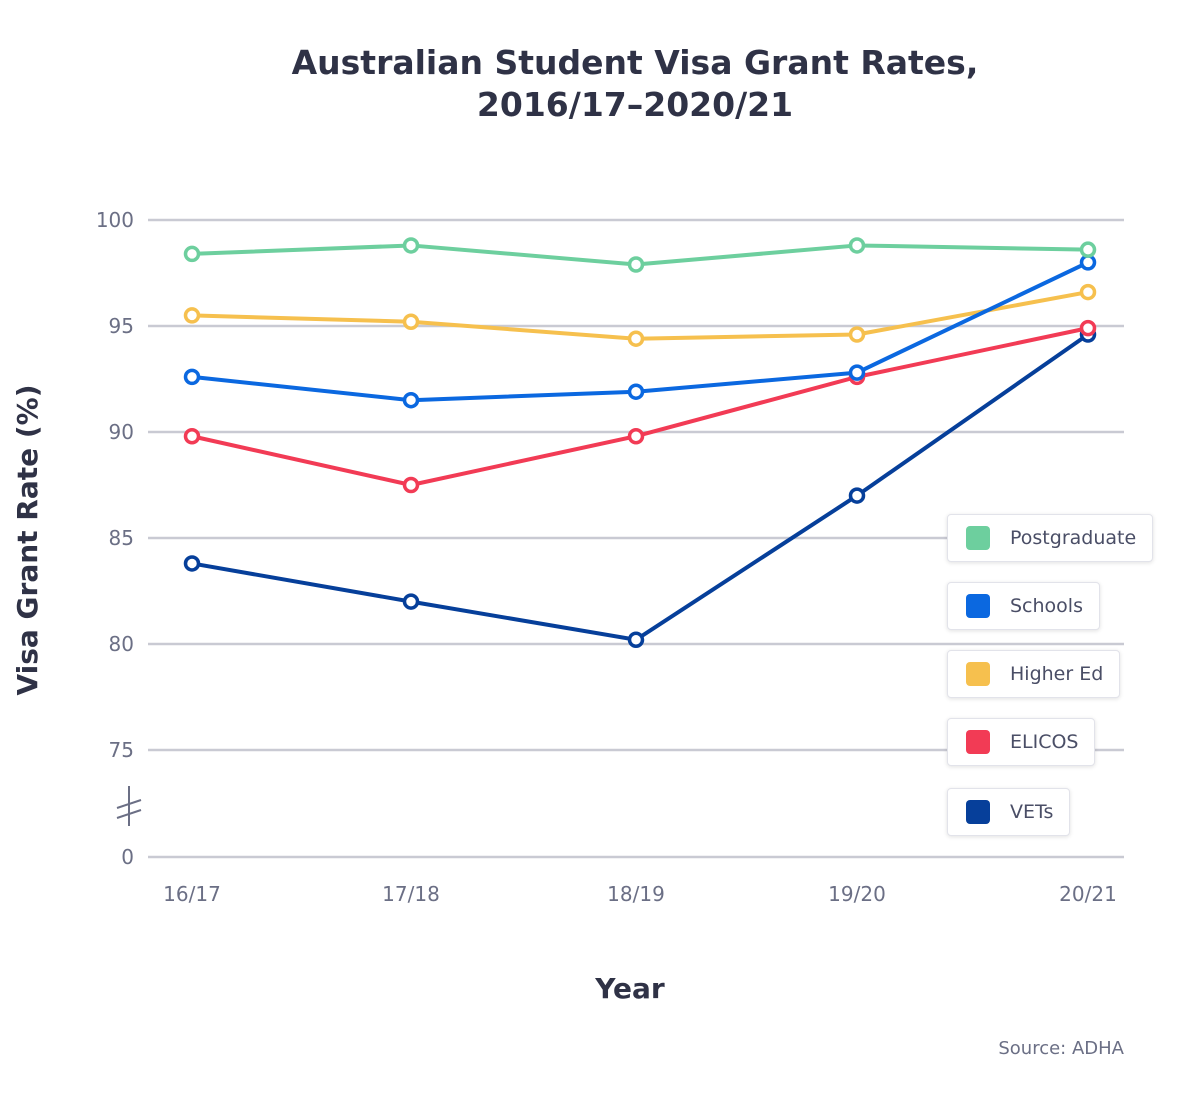  Describe the element at coordinates (629, 988) in the screenshot. I see `x-axis-label: Year` at that location.